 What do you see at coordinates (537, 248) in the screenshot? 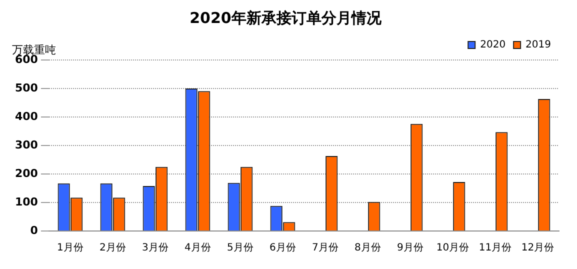
I see `x-tick-label: 12月份` at bounding box center [537, 248].